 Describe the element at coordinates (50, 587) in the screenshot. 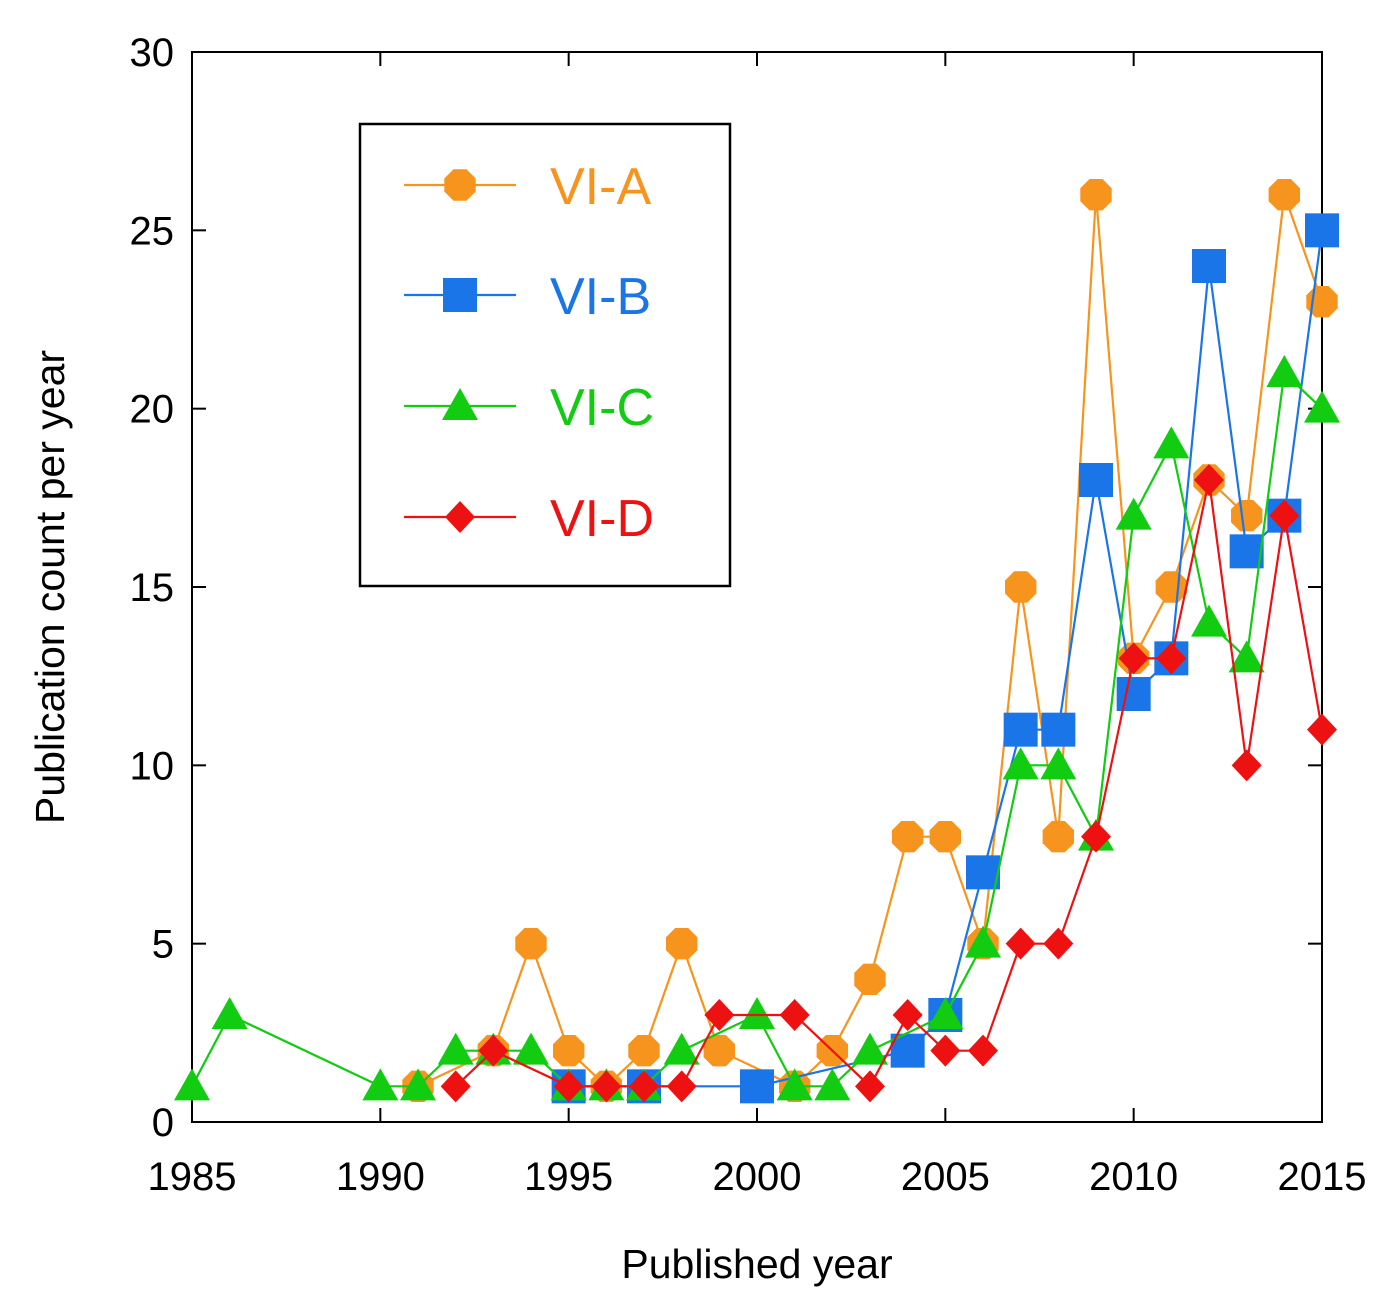

I see `y-axis-title: Publication count per year` at that location.